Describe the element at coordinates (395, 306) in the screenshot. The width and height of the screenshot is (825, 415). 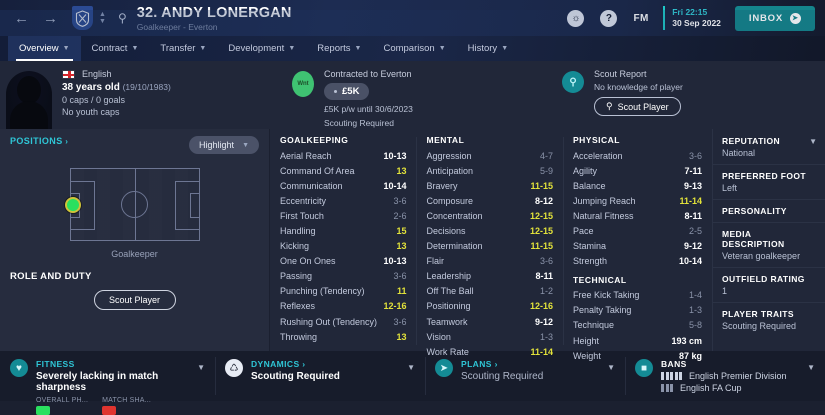
I see `attribute-value: 12-16` at that location.